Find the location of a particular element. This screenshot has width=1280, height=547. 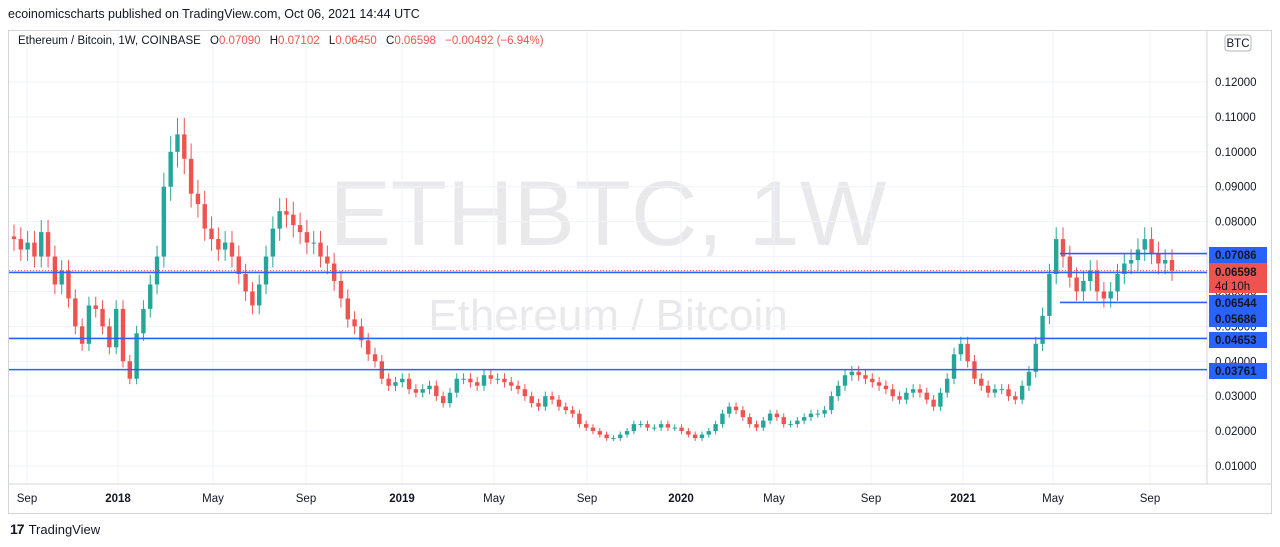

tradingview-brand: 17 TradingView is located at coordinates (55, 529).